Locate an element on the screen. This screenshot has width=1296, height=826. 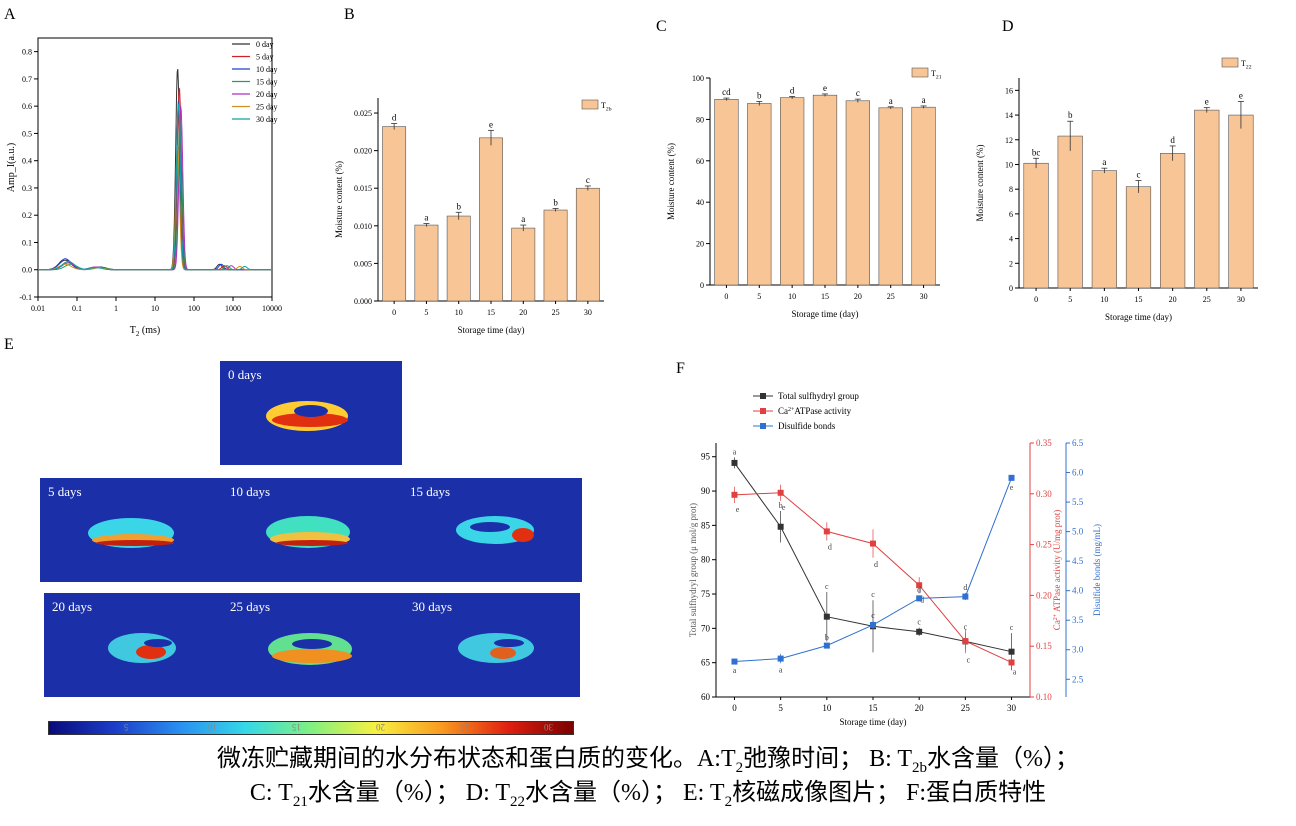
chart-c-y-tick-label: 100 is located at coordinates (698, 78).